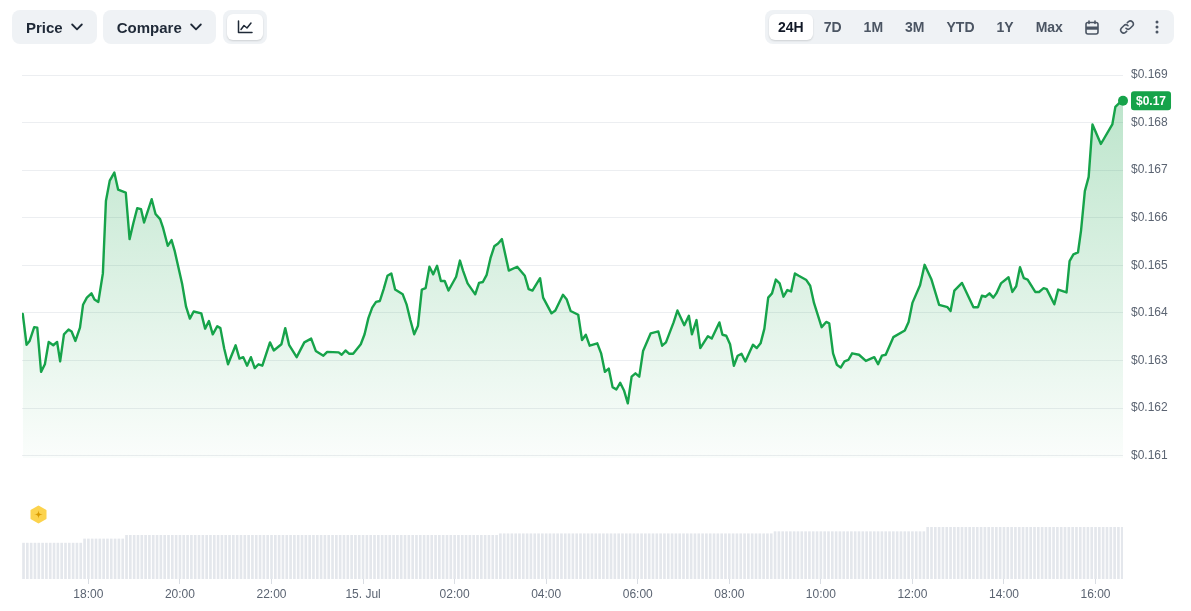 The image size is (1191, 611). I want to click on x-tick-label: 14:00, so click(1004, 593).